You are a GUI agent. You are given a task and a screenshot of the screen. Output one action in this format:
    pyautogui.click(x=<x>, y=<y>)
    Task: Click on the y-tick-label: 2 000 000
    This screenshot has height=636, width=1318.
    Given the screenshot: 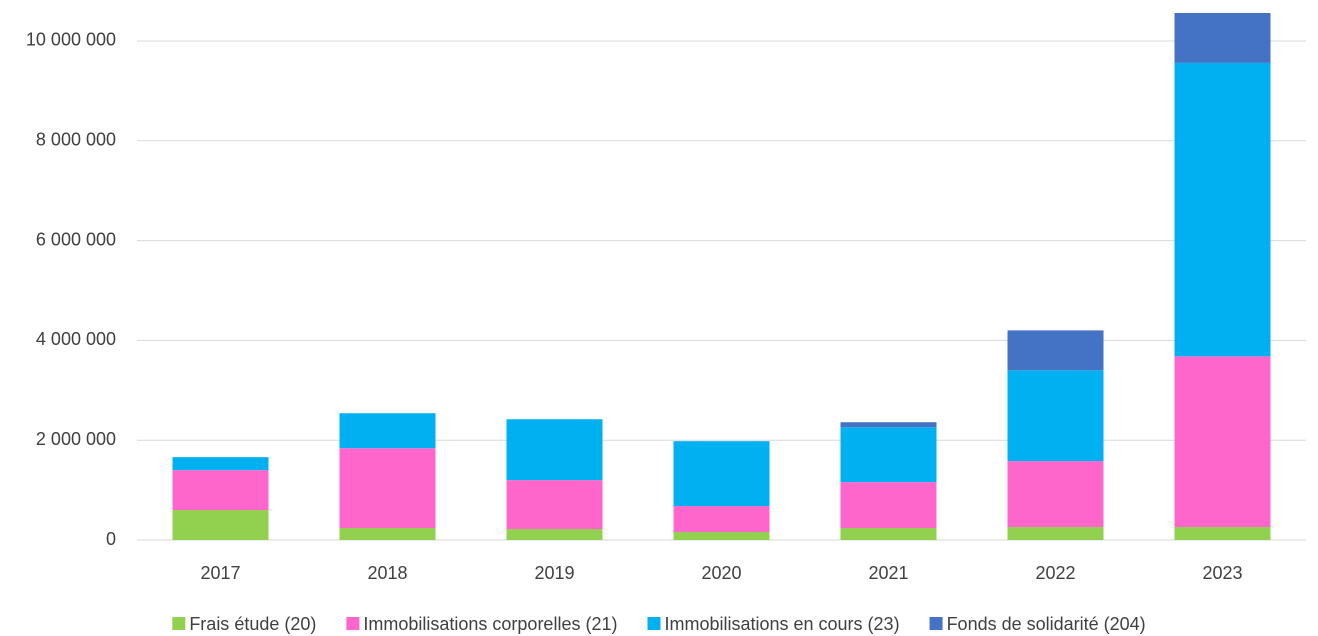 What is the action you would take?
    pyautogui.click(x=76, y=439)
    